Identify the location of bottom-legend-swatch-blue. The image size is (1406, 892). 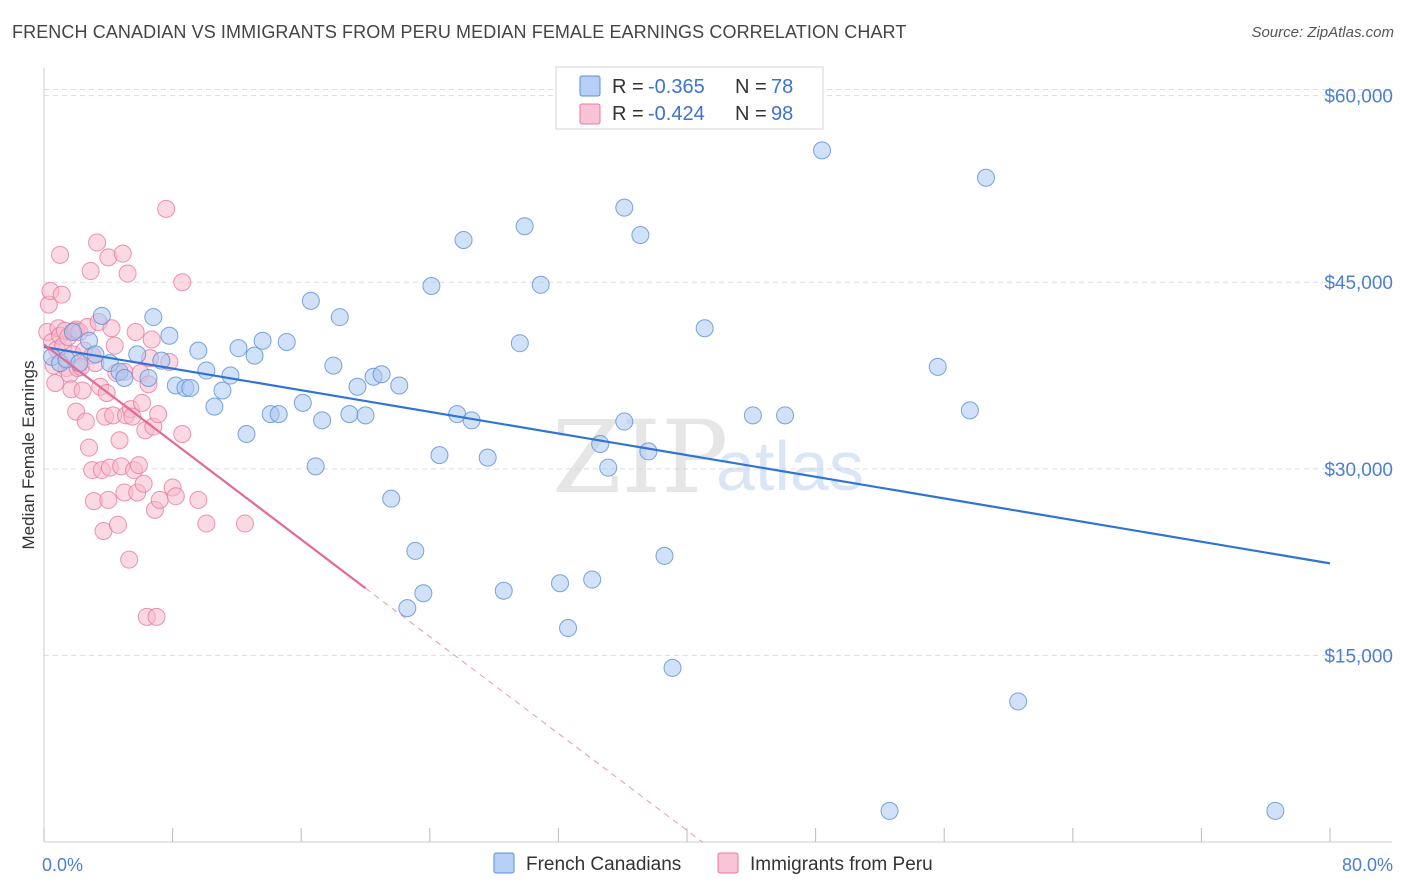
(504, 863).